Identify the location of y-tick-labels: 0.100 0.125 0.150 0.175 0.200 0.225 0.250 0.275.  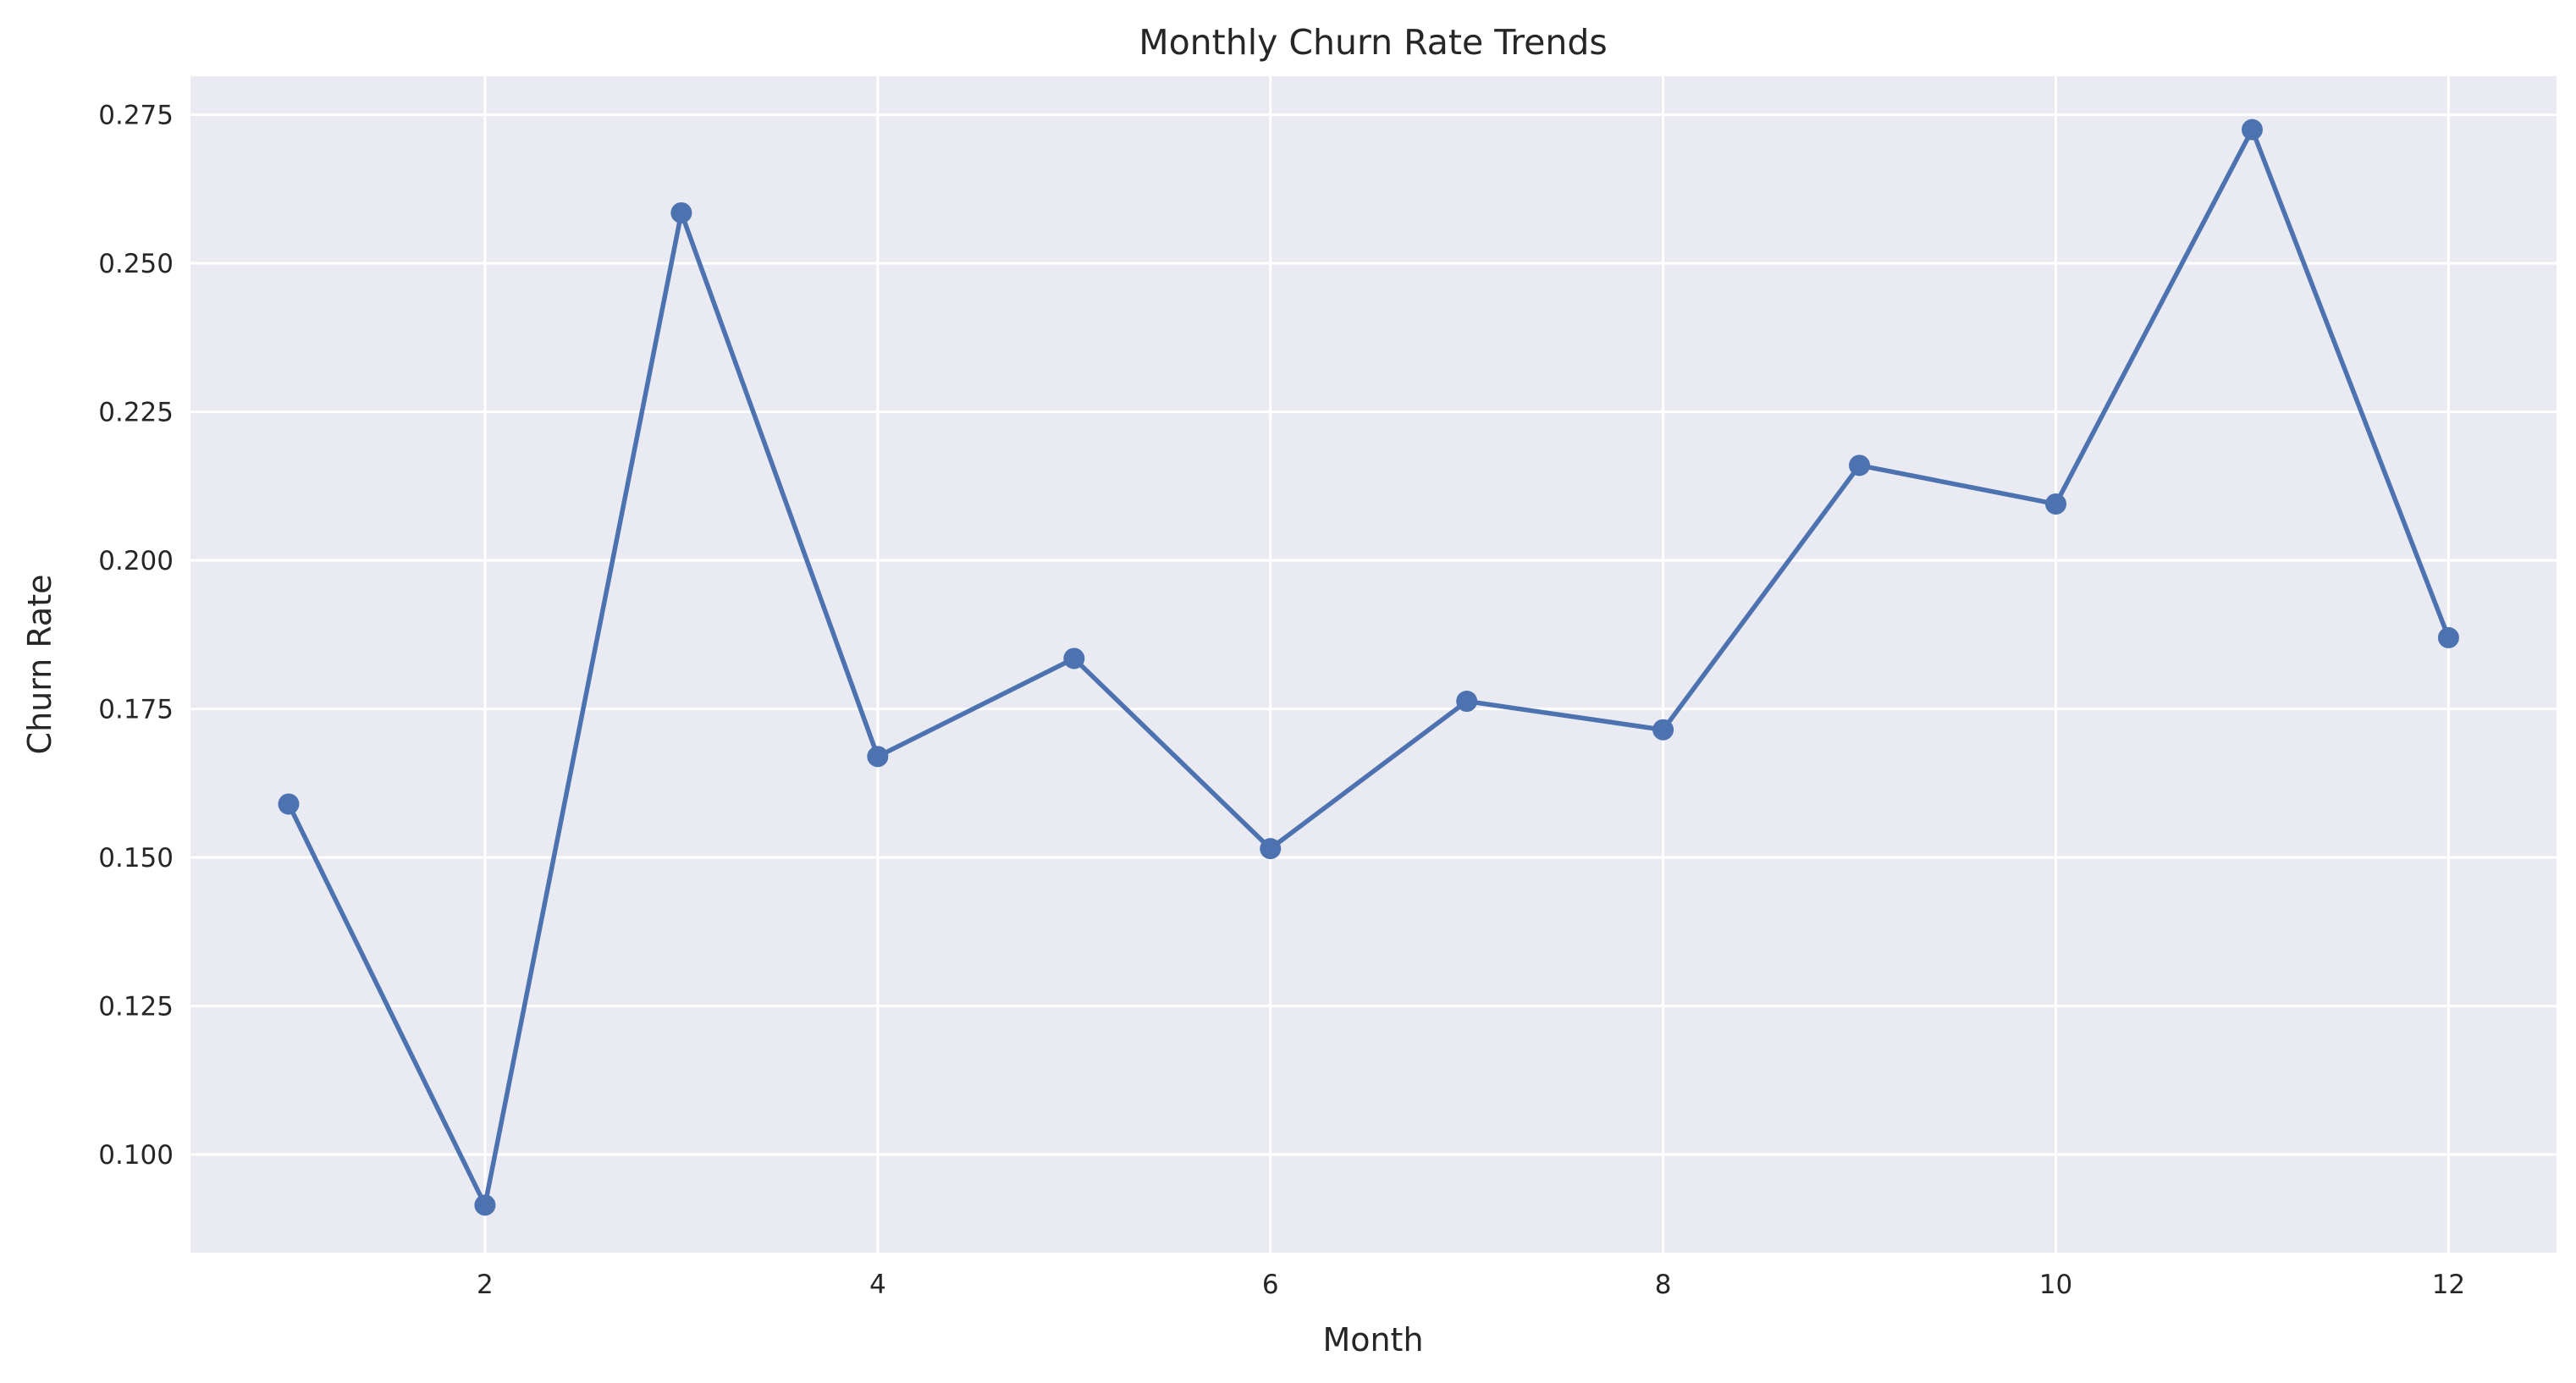
(136, 636).